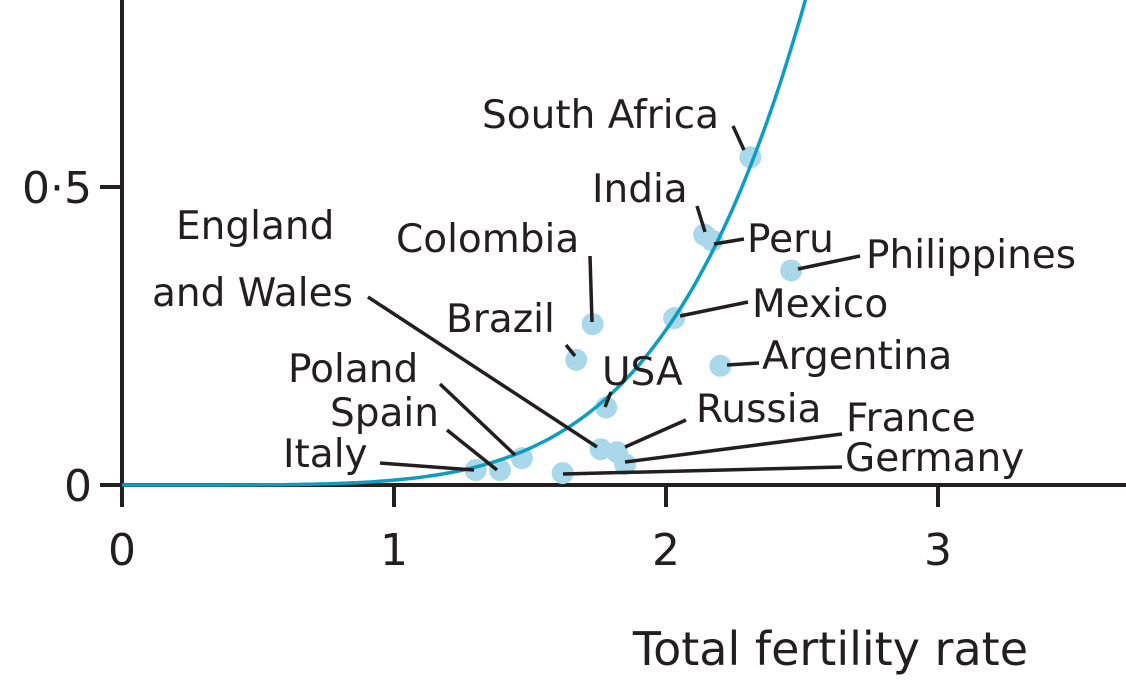 Image resolution: width=1126 pixels, height=695 pixels. What do you see at coordinates (576, 359) in the screenshot?
I see `data-point-brazil` at bounding box center [576, 359].